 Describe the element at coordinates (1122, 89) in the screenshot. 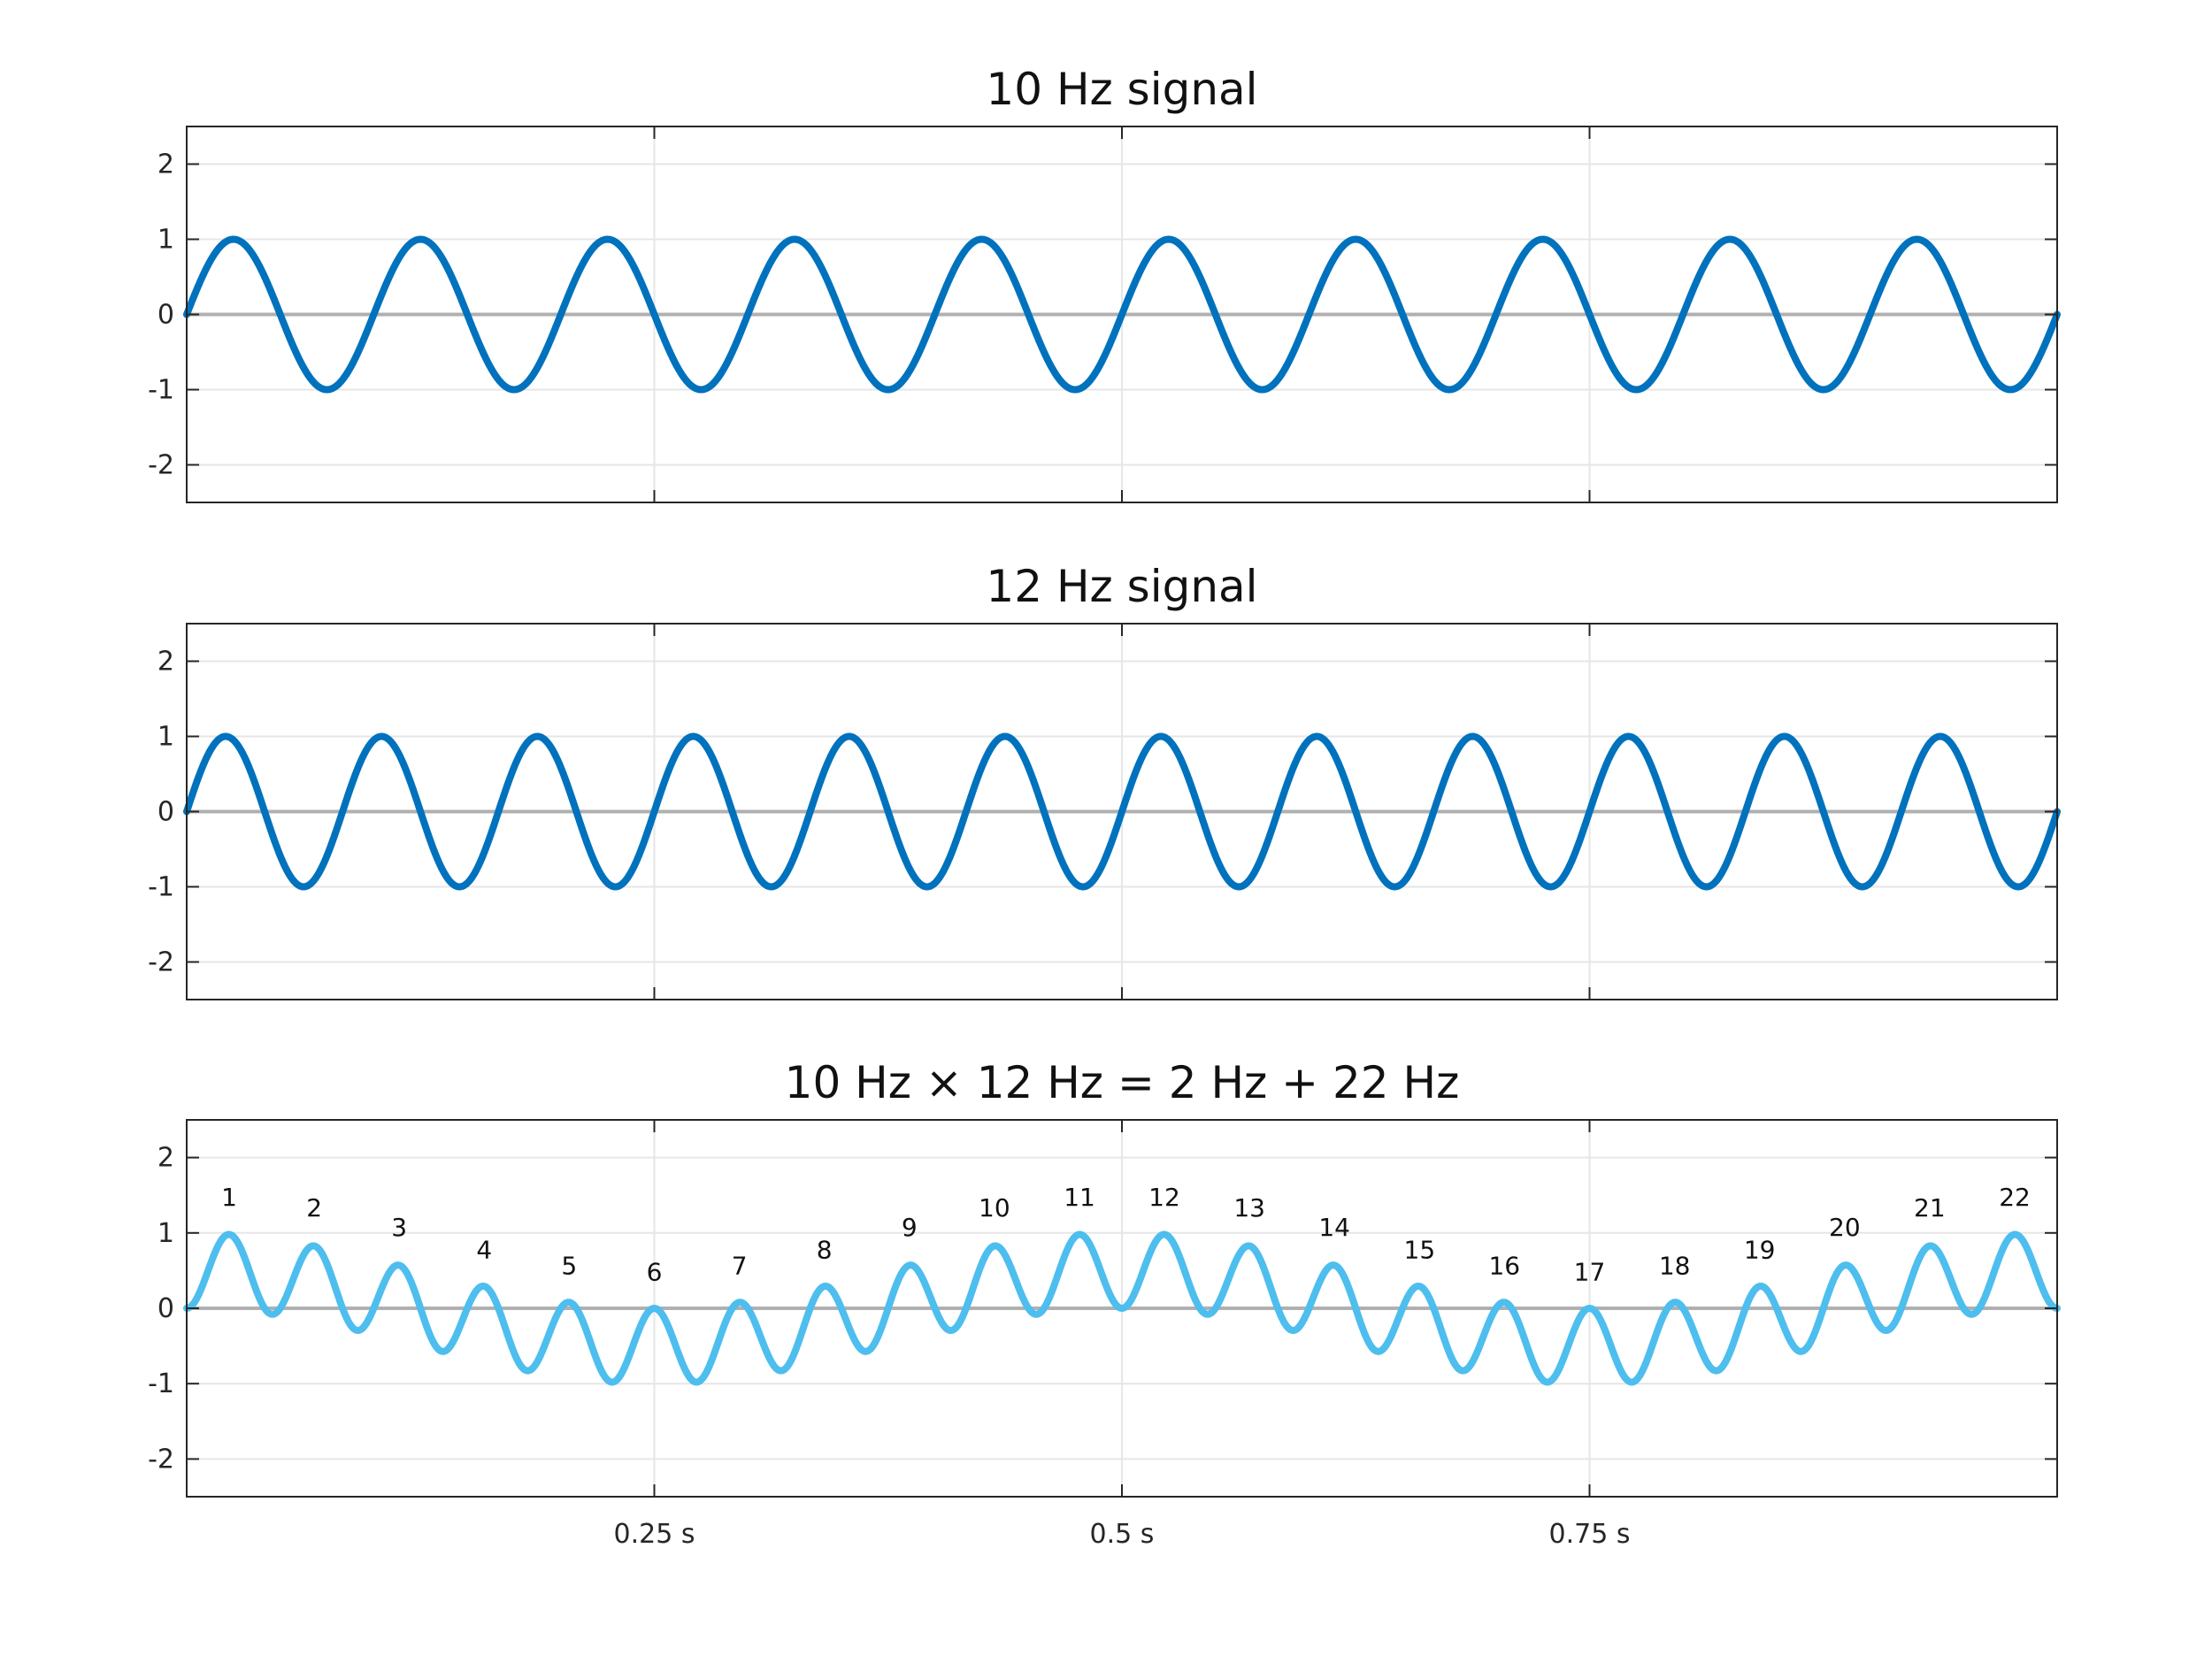

I see `chart-title: 10 Hz signal` at that location.